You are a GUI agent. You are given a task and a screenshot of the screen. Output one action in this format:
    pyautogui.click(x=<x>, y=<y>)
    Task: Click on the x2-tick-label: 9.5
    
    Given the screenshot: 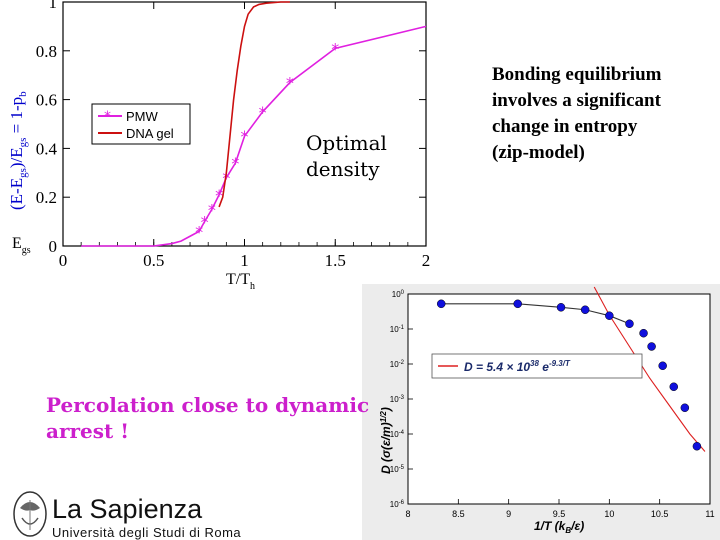 What is the action you would take?
    pyautogui.click(x=559, y=514)
    